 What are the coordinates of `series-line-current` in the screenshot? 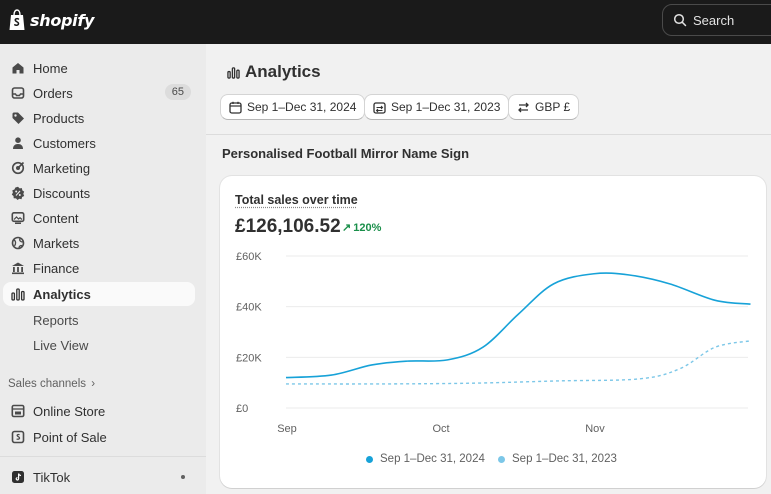 It's located at (518, 325).